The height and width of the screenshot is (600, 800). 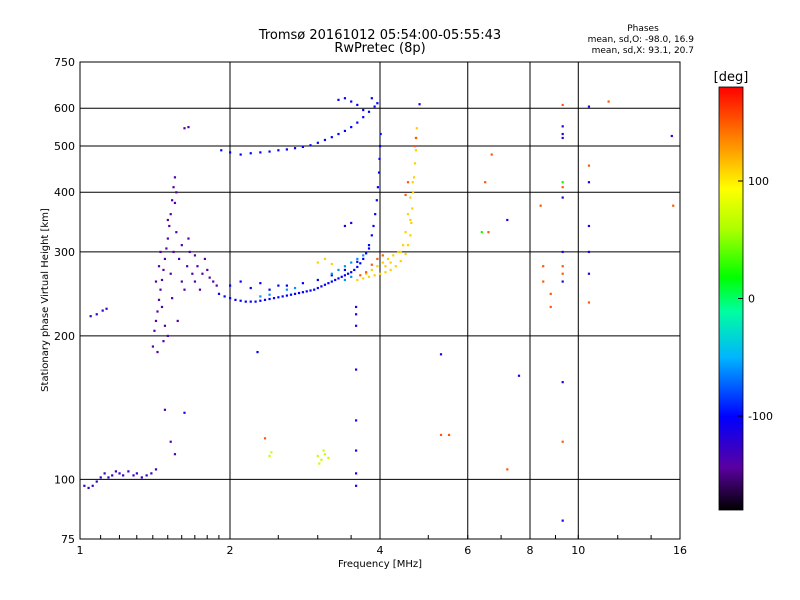 I want to click on y-tick-label: 500, so click(x=64, y=146).